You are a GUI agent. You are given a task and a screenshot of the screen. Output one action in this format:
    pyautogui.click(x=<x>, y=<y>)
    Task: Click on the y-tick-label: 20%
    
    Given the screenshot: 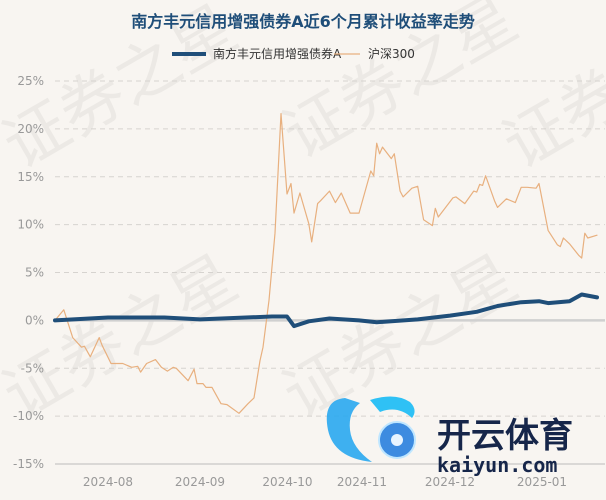 What is the action you would take?
    pyautogui.click(x=30, y=129)
    